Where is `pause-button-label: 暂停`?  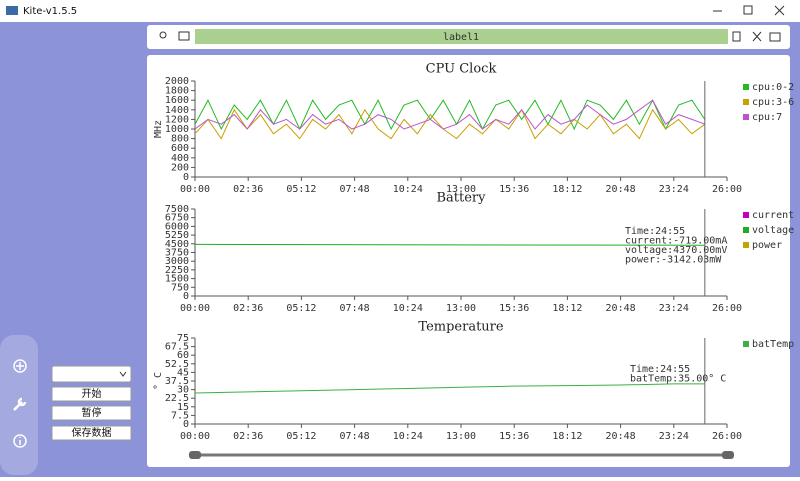
pause-button-label: 暂停 is located at coordinates (92, 412).